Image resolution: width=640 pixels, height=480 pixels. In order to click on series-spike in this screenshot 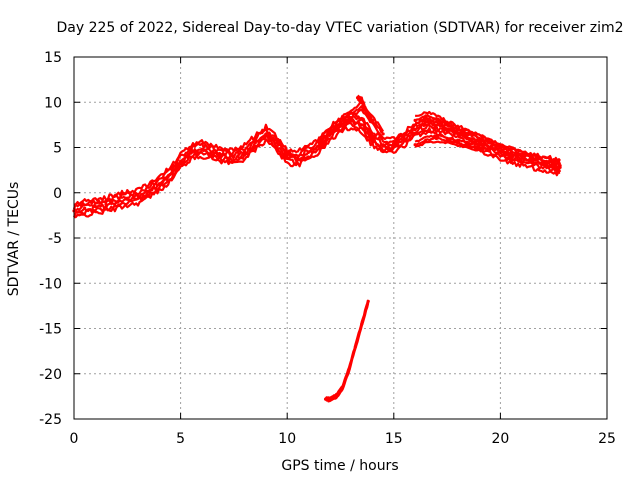, I will do `click(363, 108)`.